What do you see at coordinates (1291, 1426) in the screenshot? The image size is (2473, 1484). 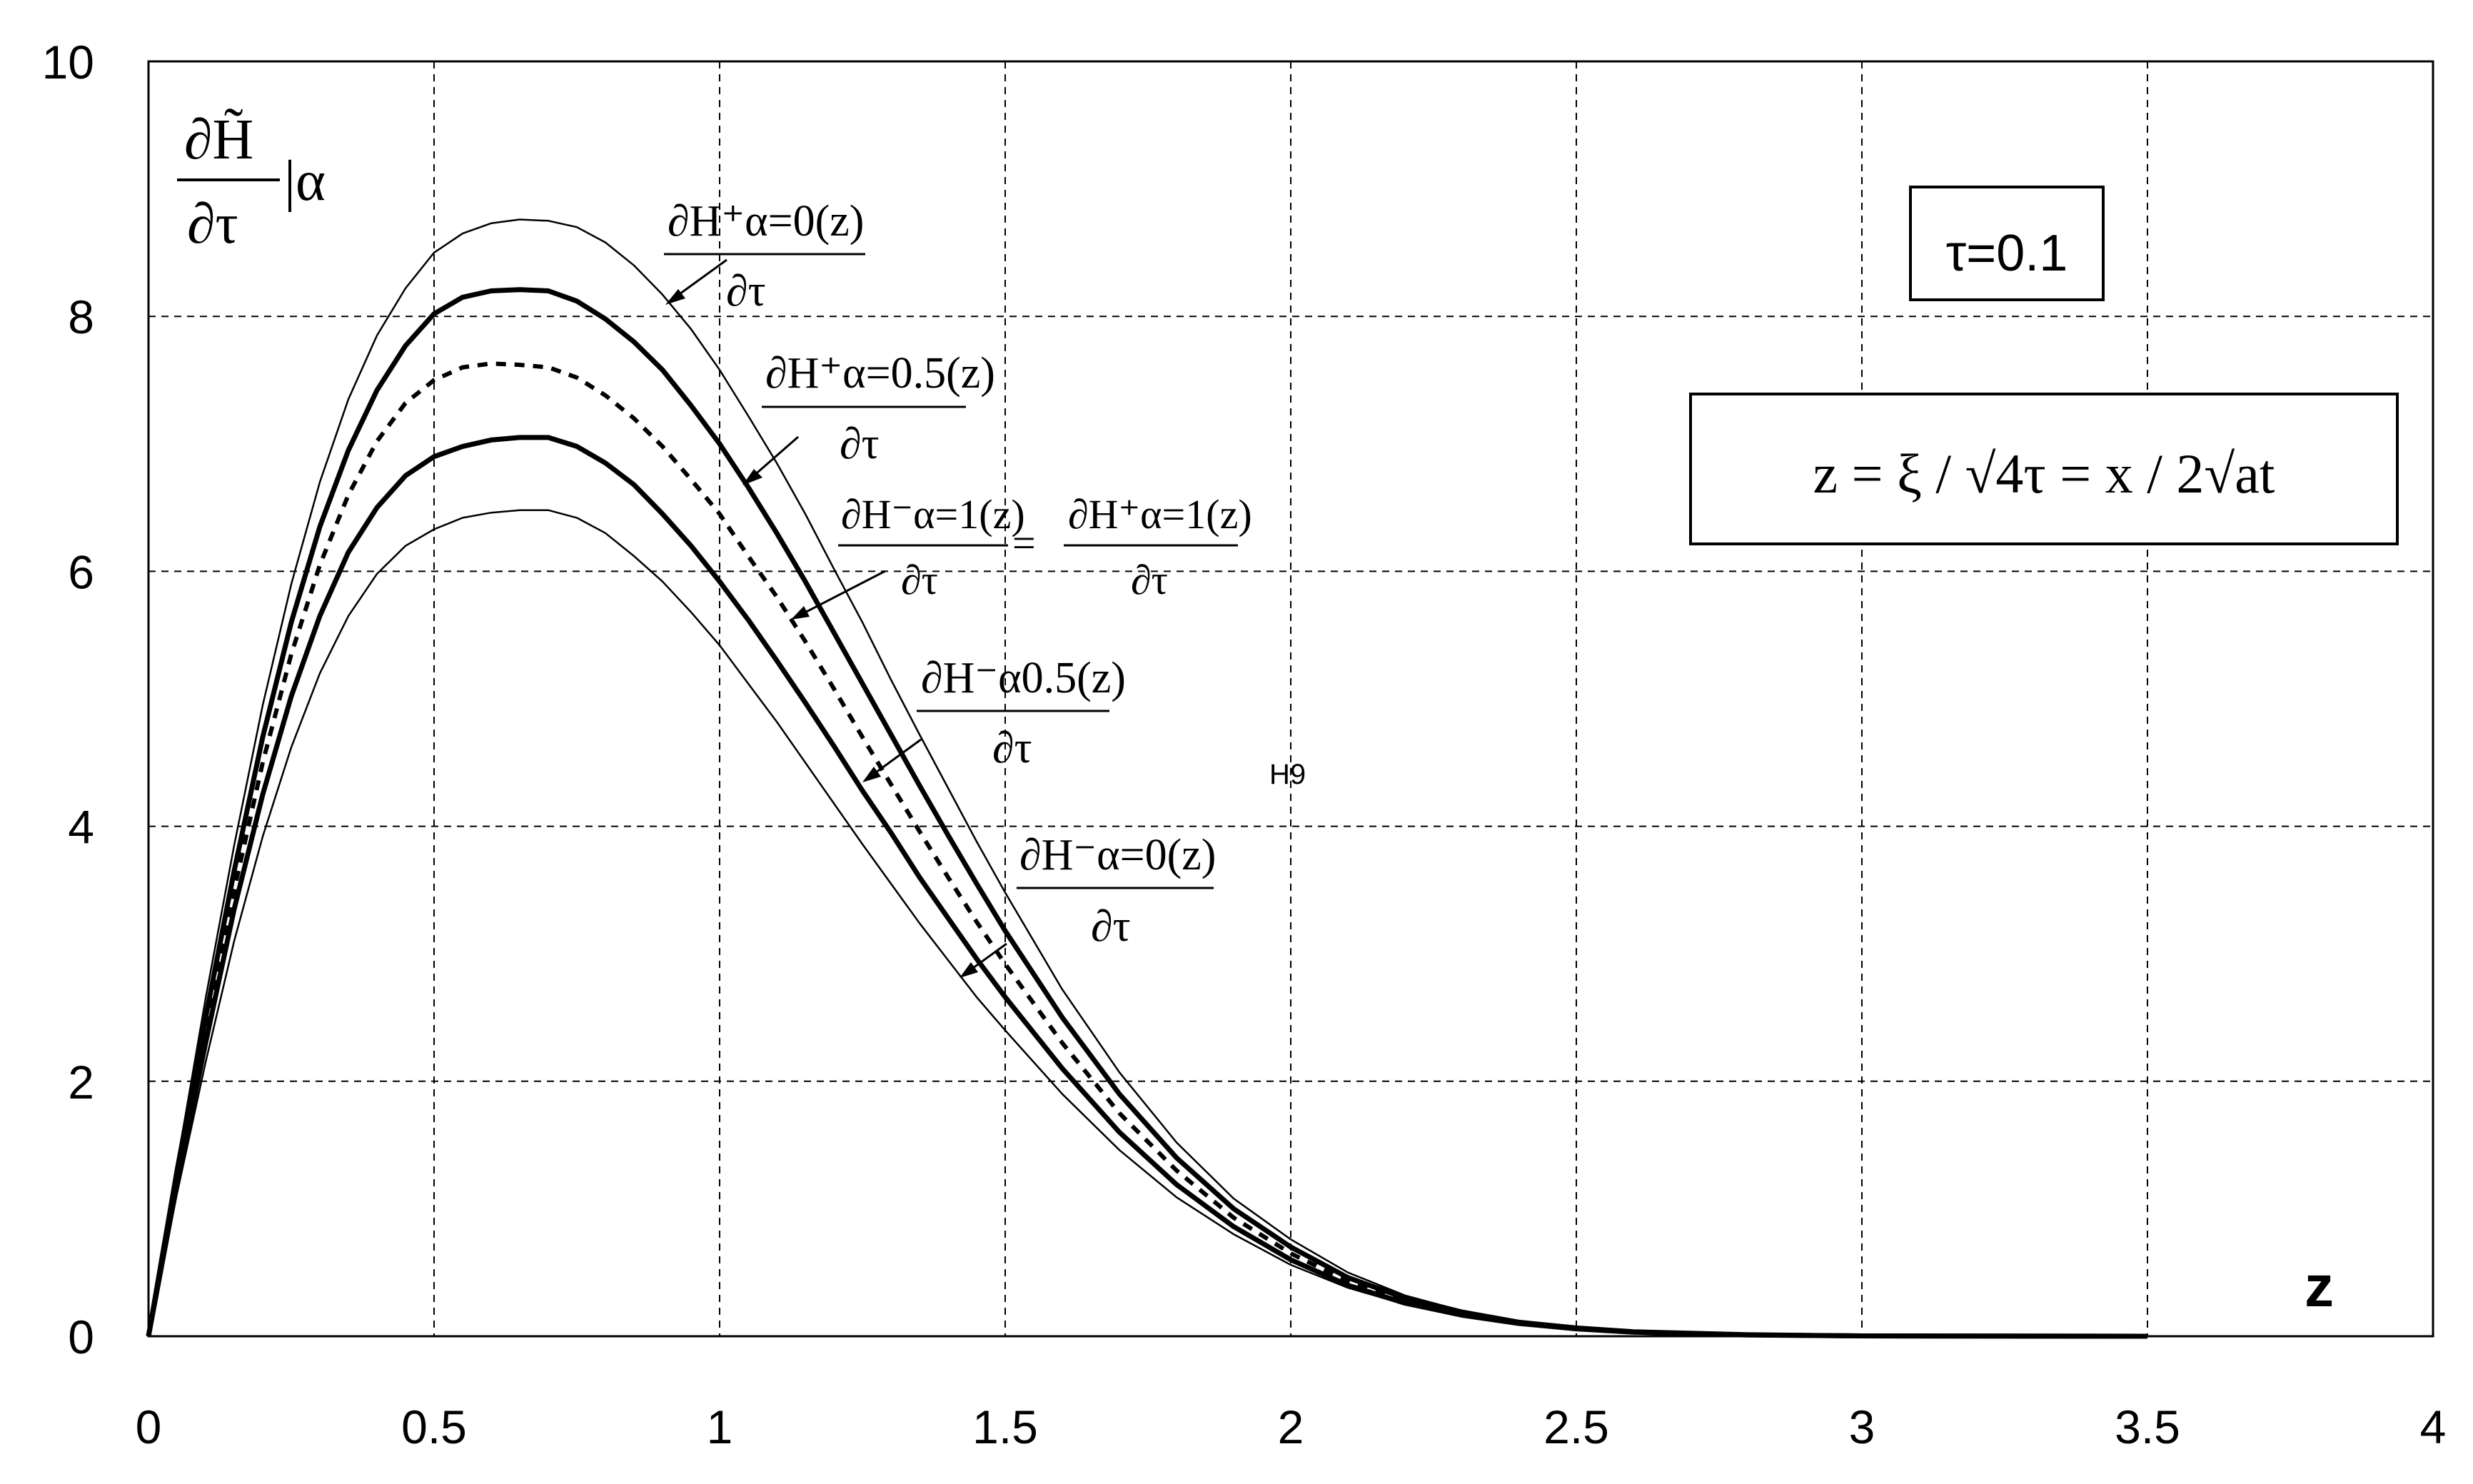 I see `x-tick-label: 2` at bounding box center [1291, 1426].